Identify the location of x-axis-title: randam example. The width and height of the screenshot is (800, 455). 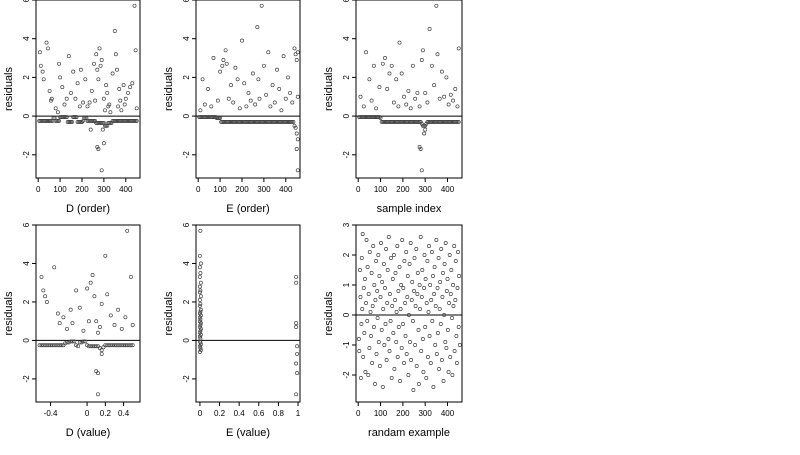
(409, 433).